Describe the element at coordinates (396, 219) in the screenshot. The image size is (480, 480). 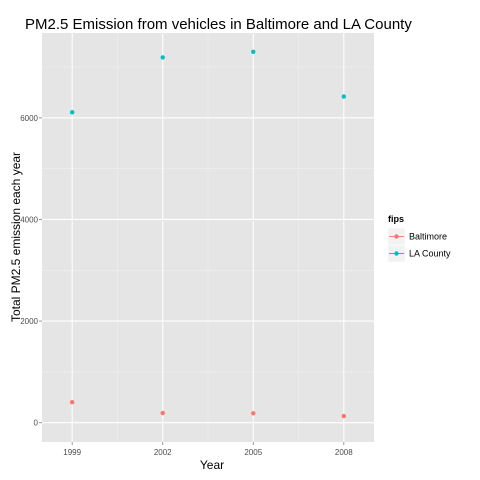
I see `legend-title: fips` at that location.